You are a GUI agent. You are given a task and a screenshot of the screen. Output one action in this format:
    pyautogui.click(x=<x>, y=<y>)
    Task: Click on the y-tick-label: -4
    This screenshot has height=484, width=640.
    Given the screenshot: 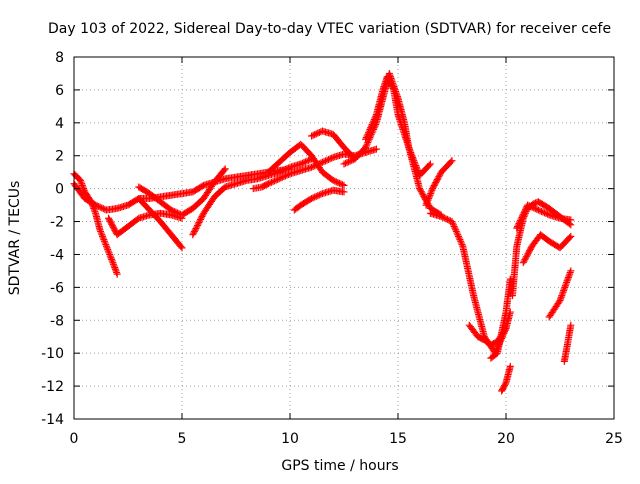 What is the action you would take?
    pyautogui.click(x=57, y=255)
    